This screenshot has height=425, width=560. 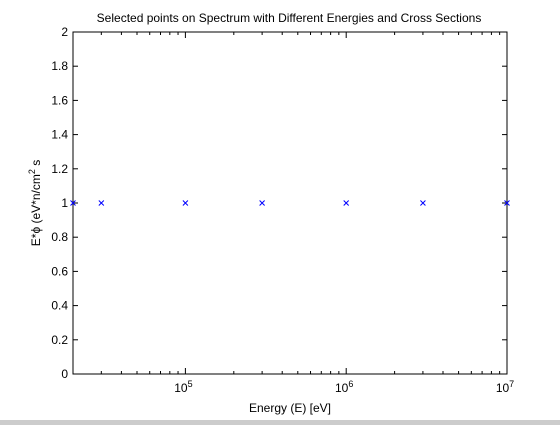 I want to click on y-tick-label: 2, so click(x=64, y=32).